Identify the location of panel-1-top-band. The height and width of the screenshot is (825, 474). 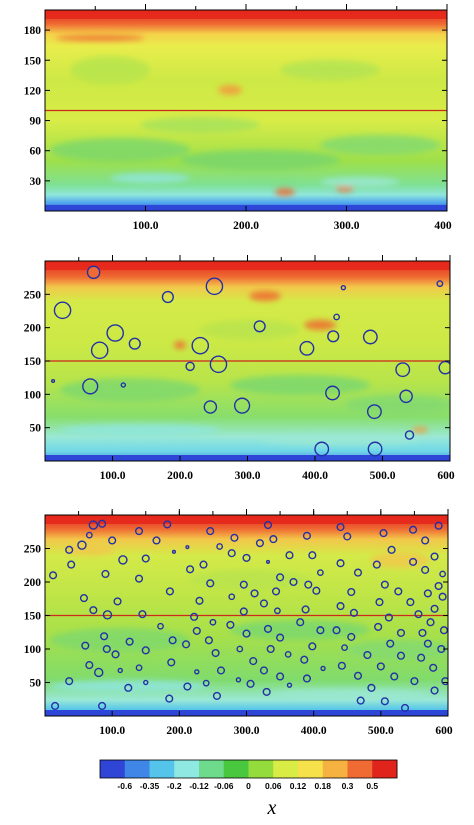
(246, 14).